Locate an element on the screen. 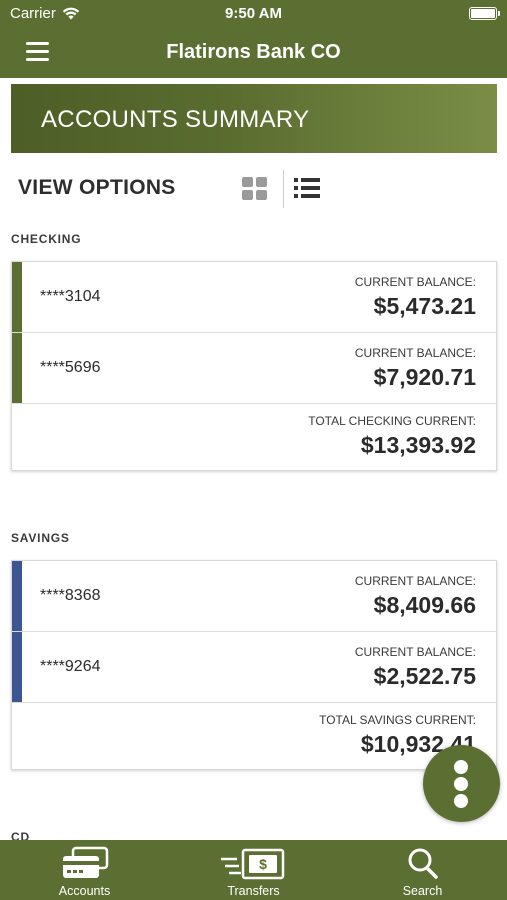 The image size is (507, 900). view-options-separator is located at coordinates (283, 189).